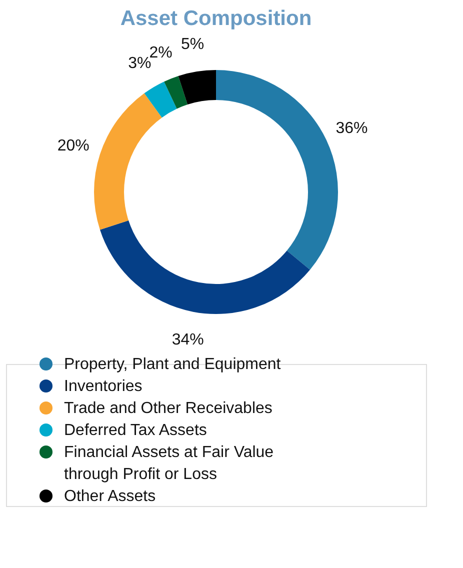 This screenshot has width=463, height=568. I want to click on legend-label: Deferred Tax Assets, so click(135, 430).